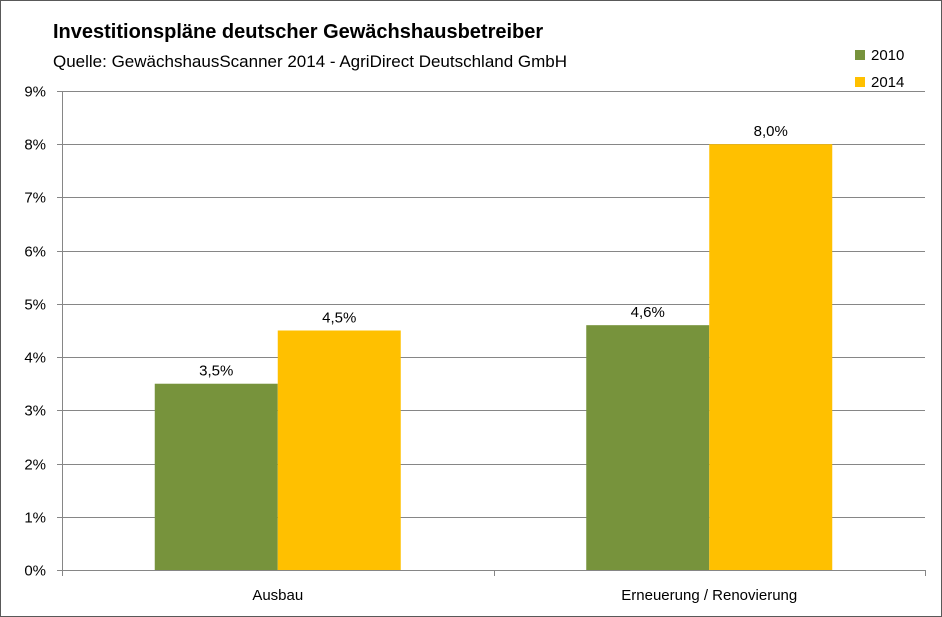 The image size is (942, 617). I want to click on y-tick-label: 0%, so click(35, 571).